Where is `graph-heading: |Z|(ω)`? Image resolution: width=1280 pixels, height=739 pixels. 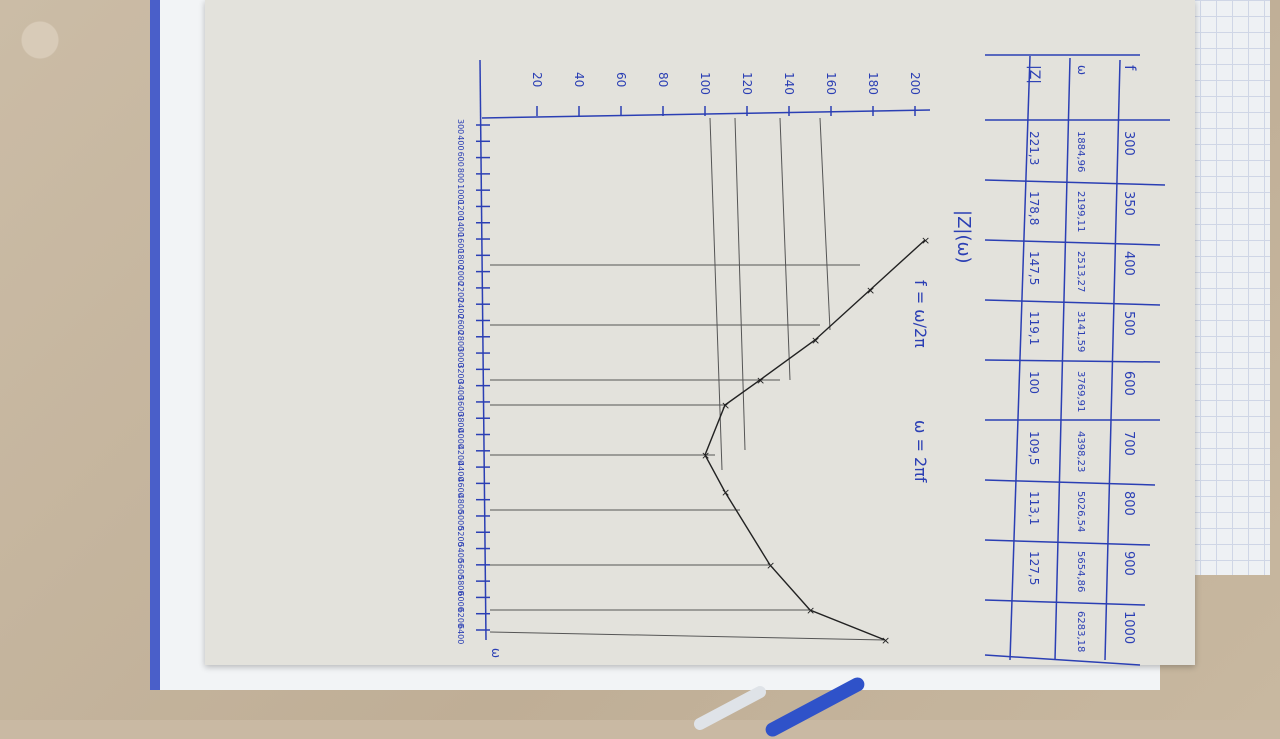 graph-heading: |Z|(ω) is located at coordinates (963, 237).